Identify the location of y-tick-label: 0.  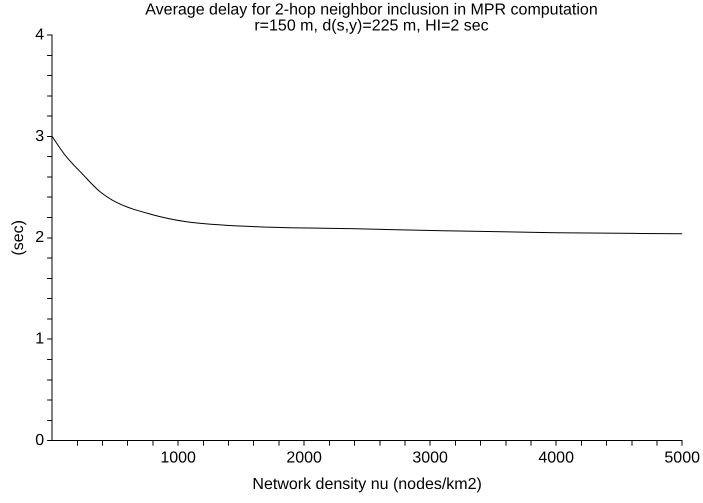
(39, 441).